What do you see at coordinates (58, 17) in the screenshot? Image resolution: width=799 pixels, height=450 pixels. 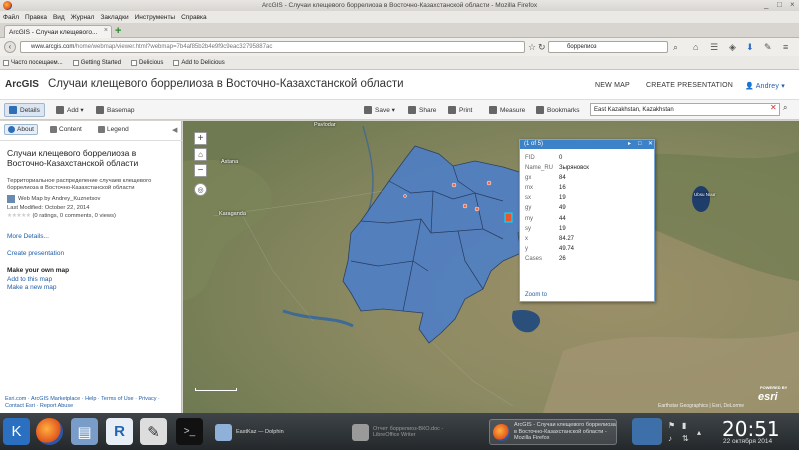 I see `menu-view: Вид` at bounding box center [58, 17].